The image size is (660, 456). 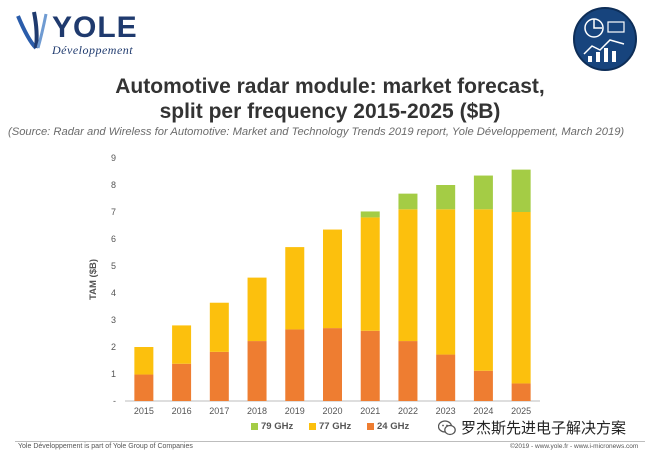 I want to click on watermark-text: 罗杰斯先进电子解决方案, so click(x=544, y=428).